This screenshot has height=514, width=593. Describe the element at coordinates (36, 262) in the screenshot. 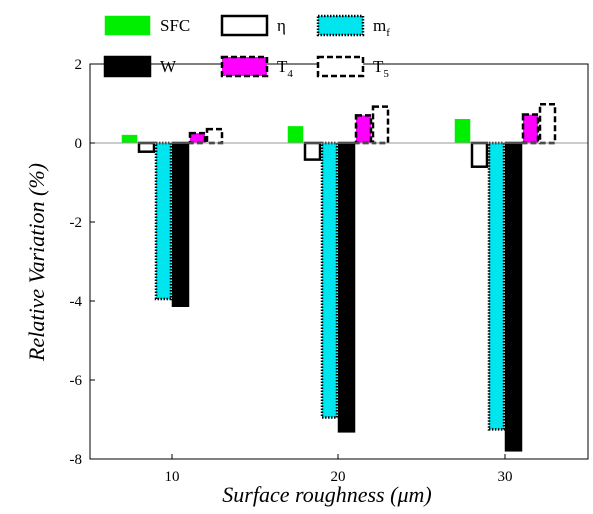

I see `y-axis-label: Relative Variation (%)` at that location.